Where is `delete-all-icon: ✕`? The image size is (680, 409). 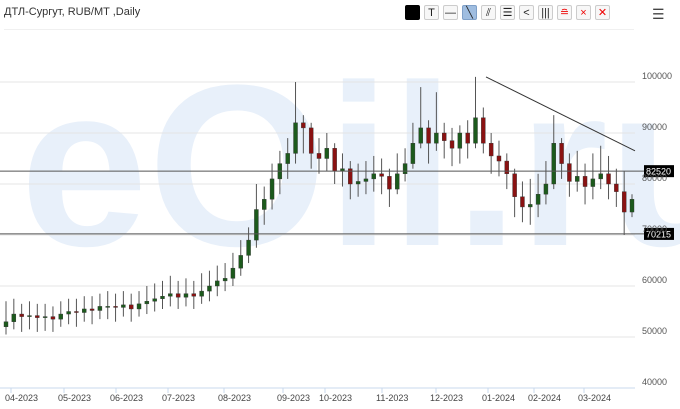
delete-all-icon: ✕ is located at coordinates (602, 12).